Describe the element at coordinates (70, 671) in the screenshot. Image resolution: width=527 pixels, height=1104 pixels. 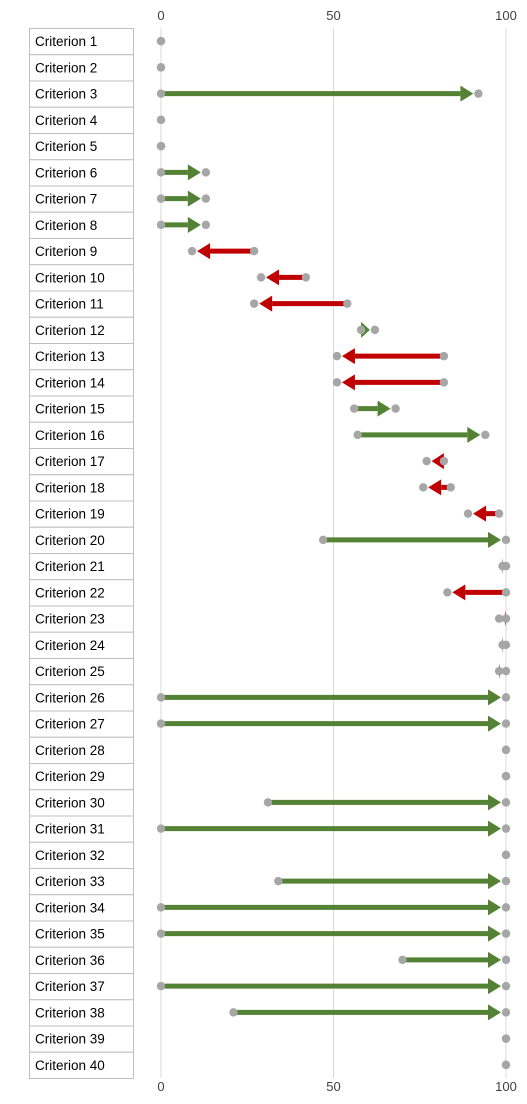
I see `category-label-text: Criterion 25` at that location.